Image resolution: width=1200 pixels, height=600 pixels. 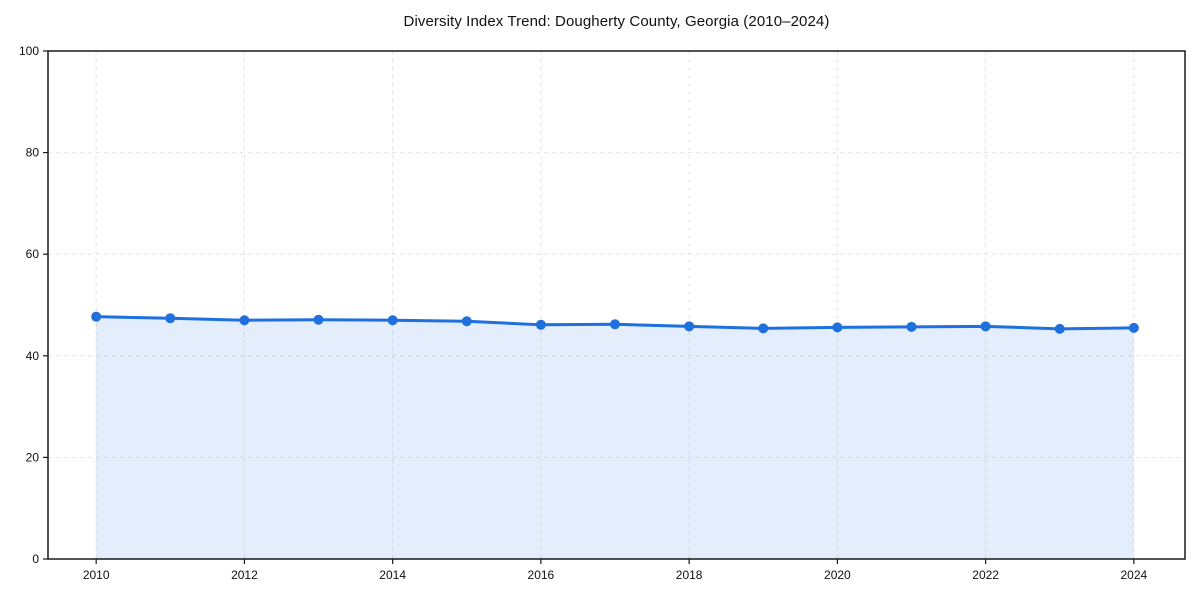 I want to click on x-tick-label: 2012, so click(x=244, y=575).